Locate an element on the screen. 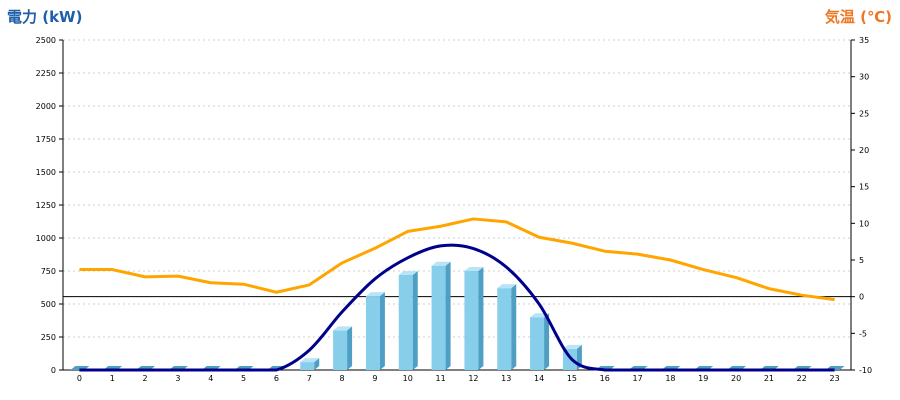  right-tick-label: 30 is located at coordinates (864, 77).